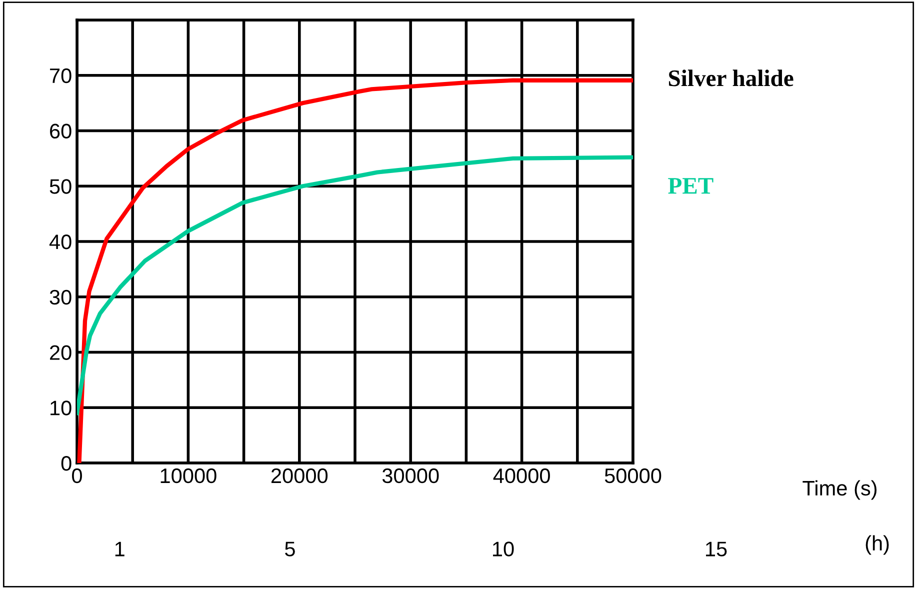 Image resolution: width=917 pixels, height=589 pixels. I want to click on series-label: PET, so click(691, 186).